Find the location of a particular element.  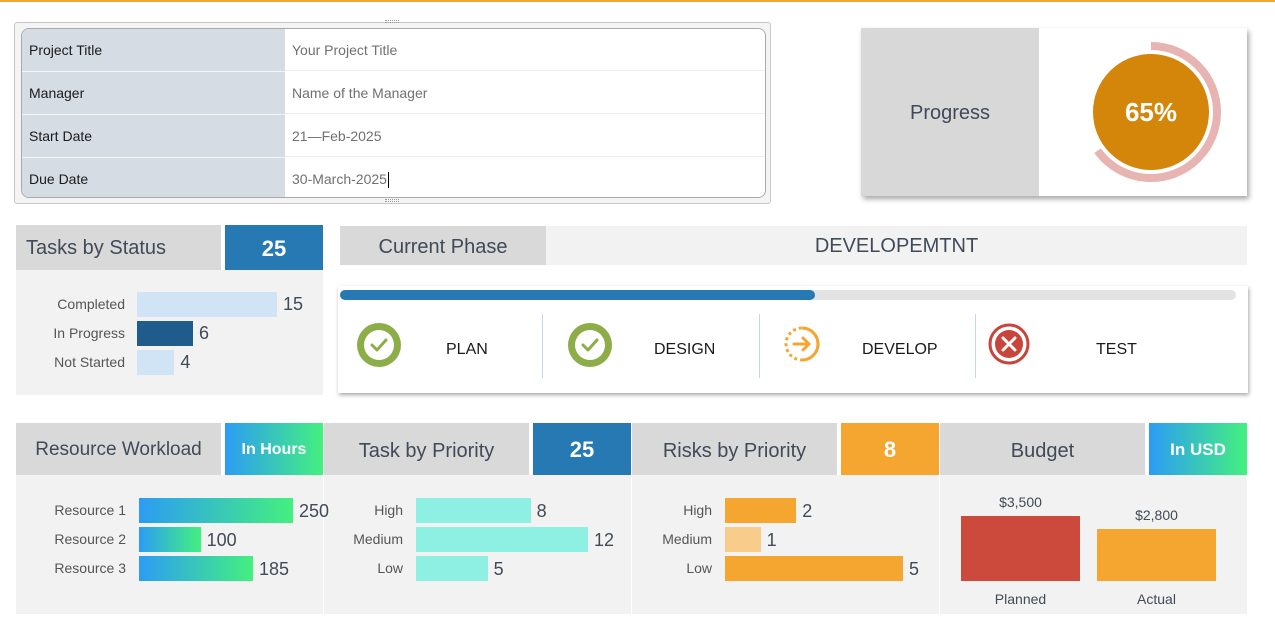

task-priority-category-label: Medium is located at coordinates (378, 539).